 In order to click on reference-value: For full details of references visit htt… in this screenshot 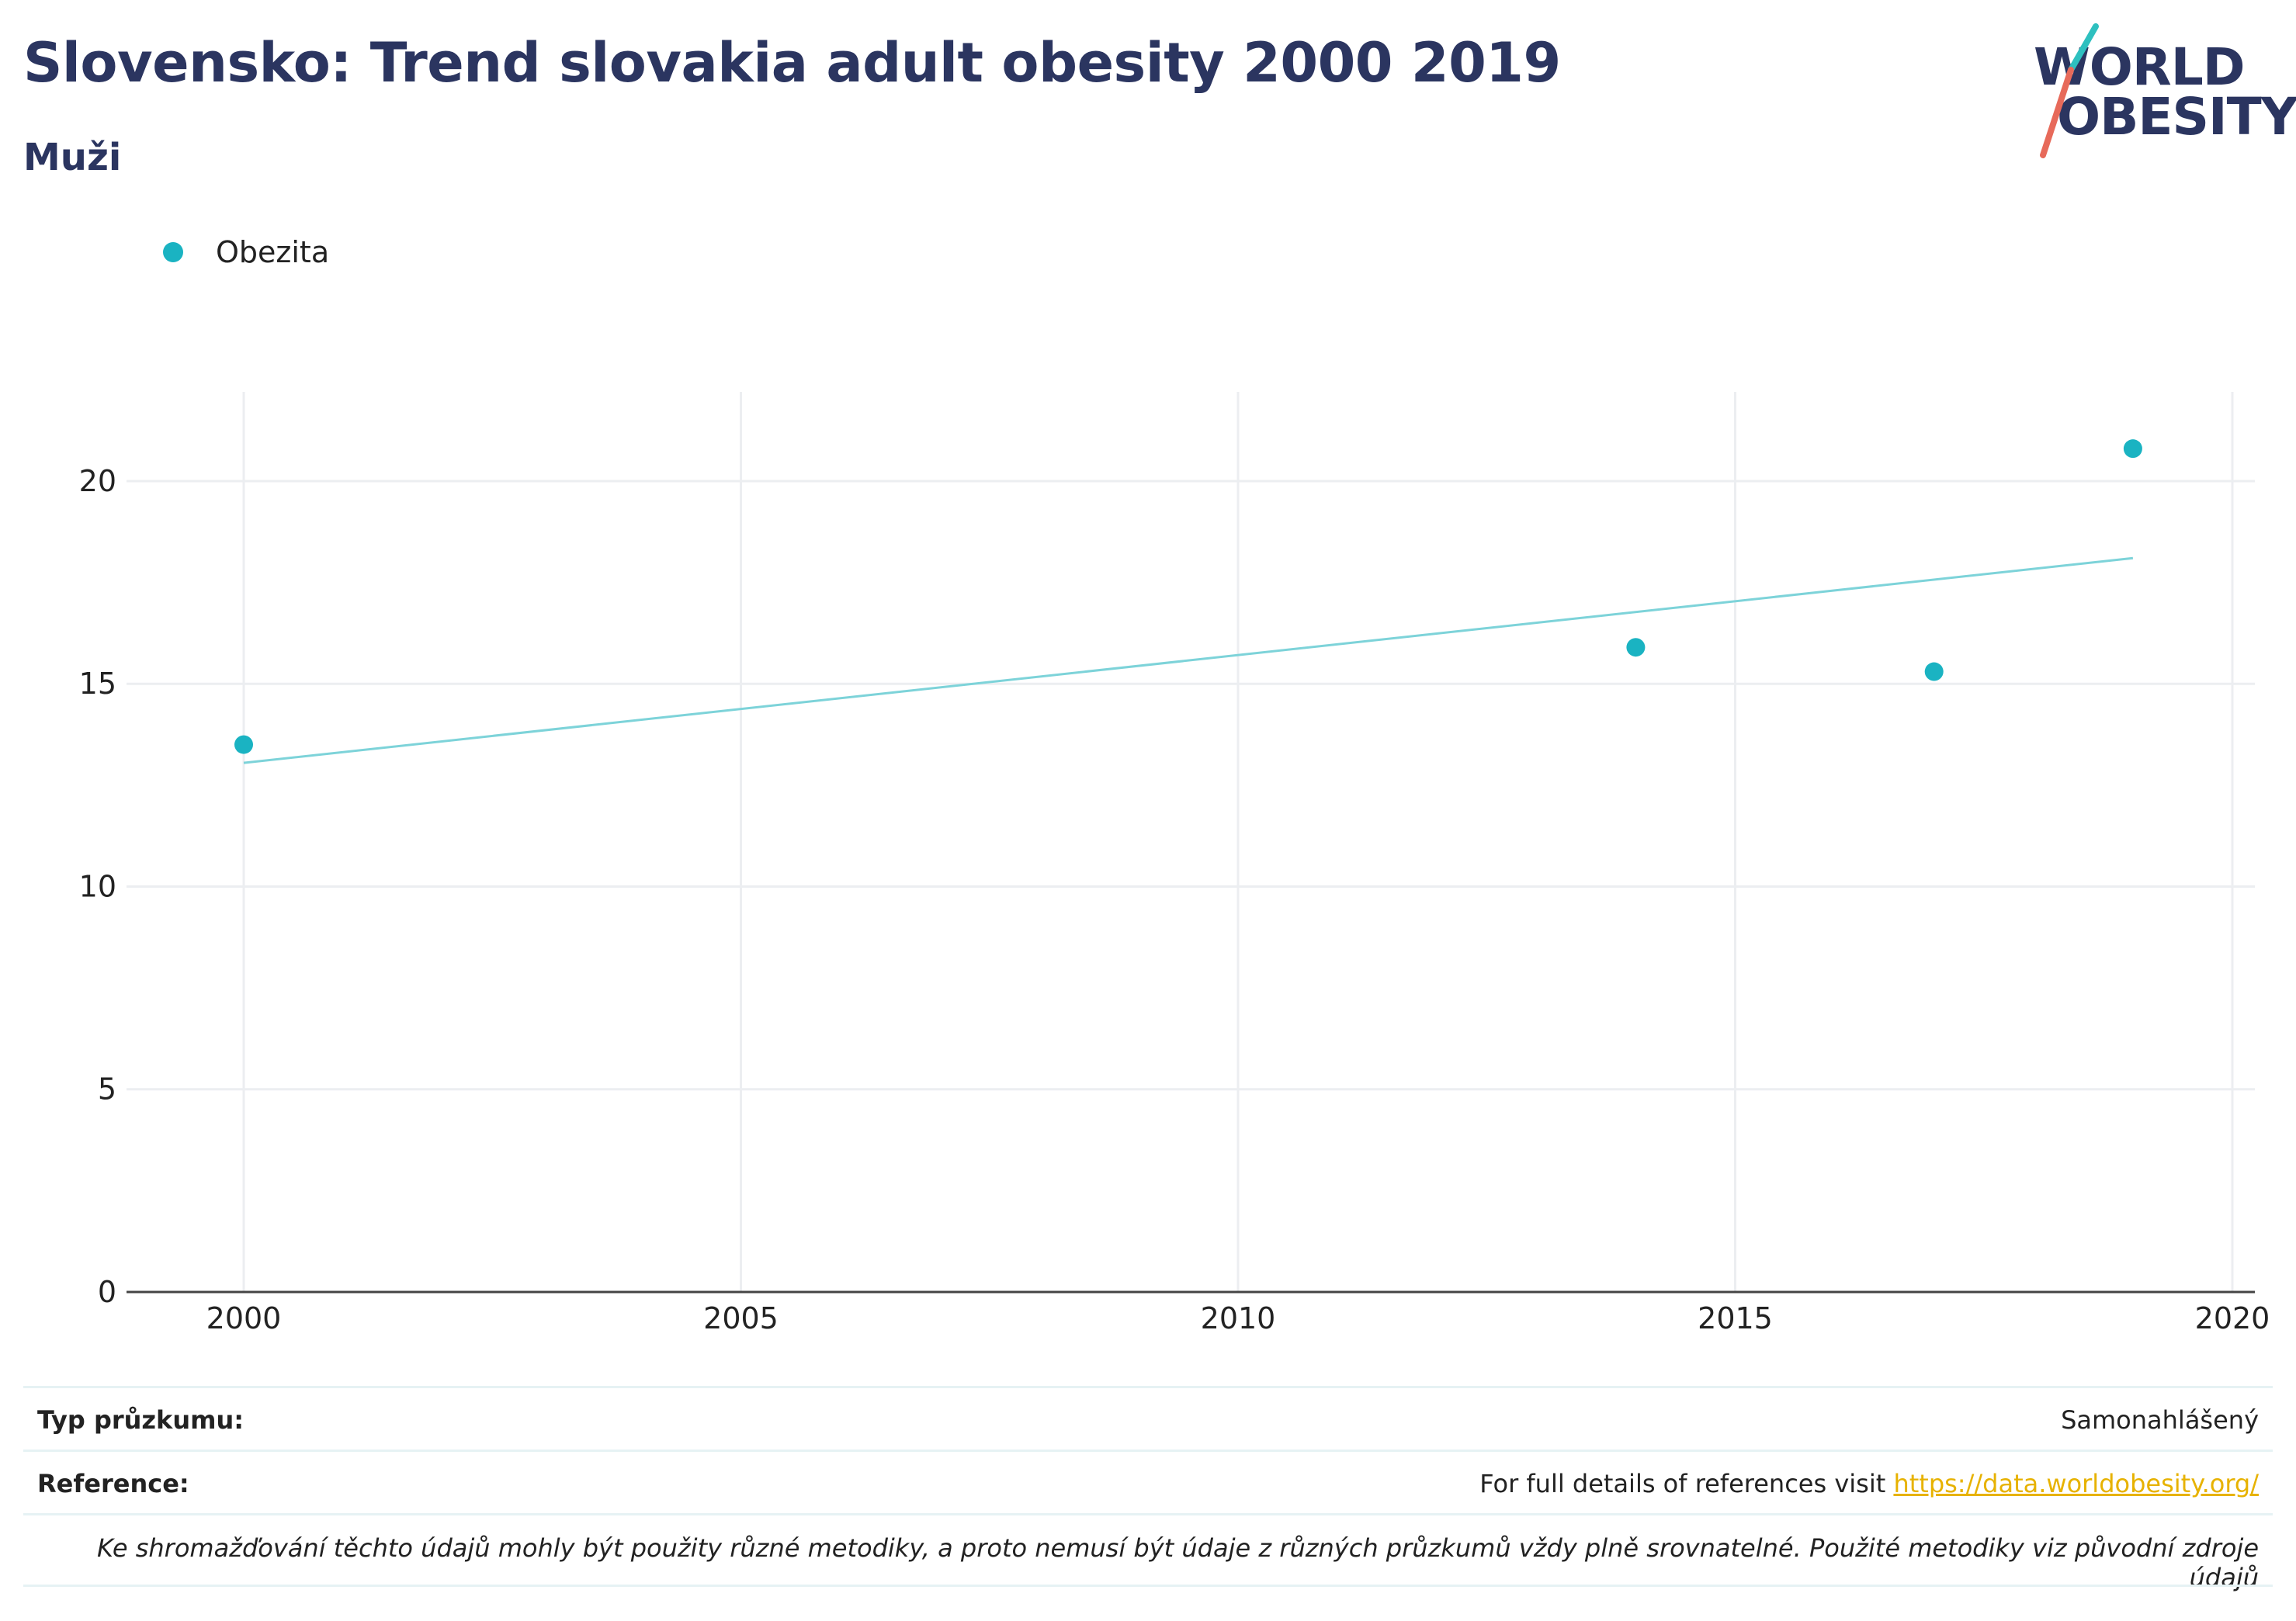, I will do `click(1876, 1483)`.